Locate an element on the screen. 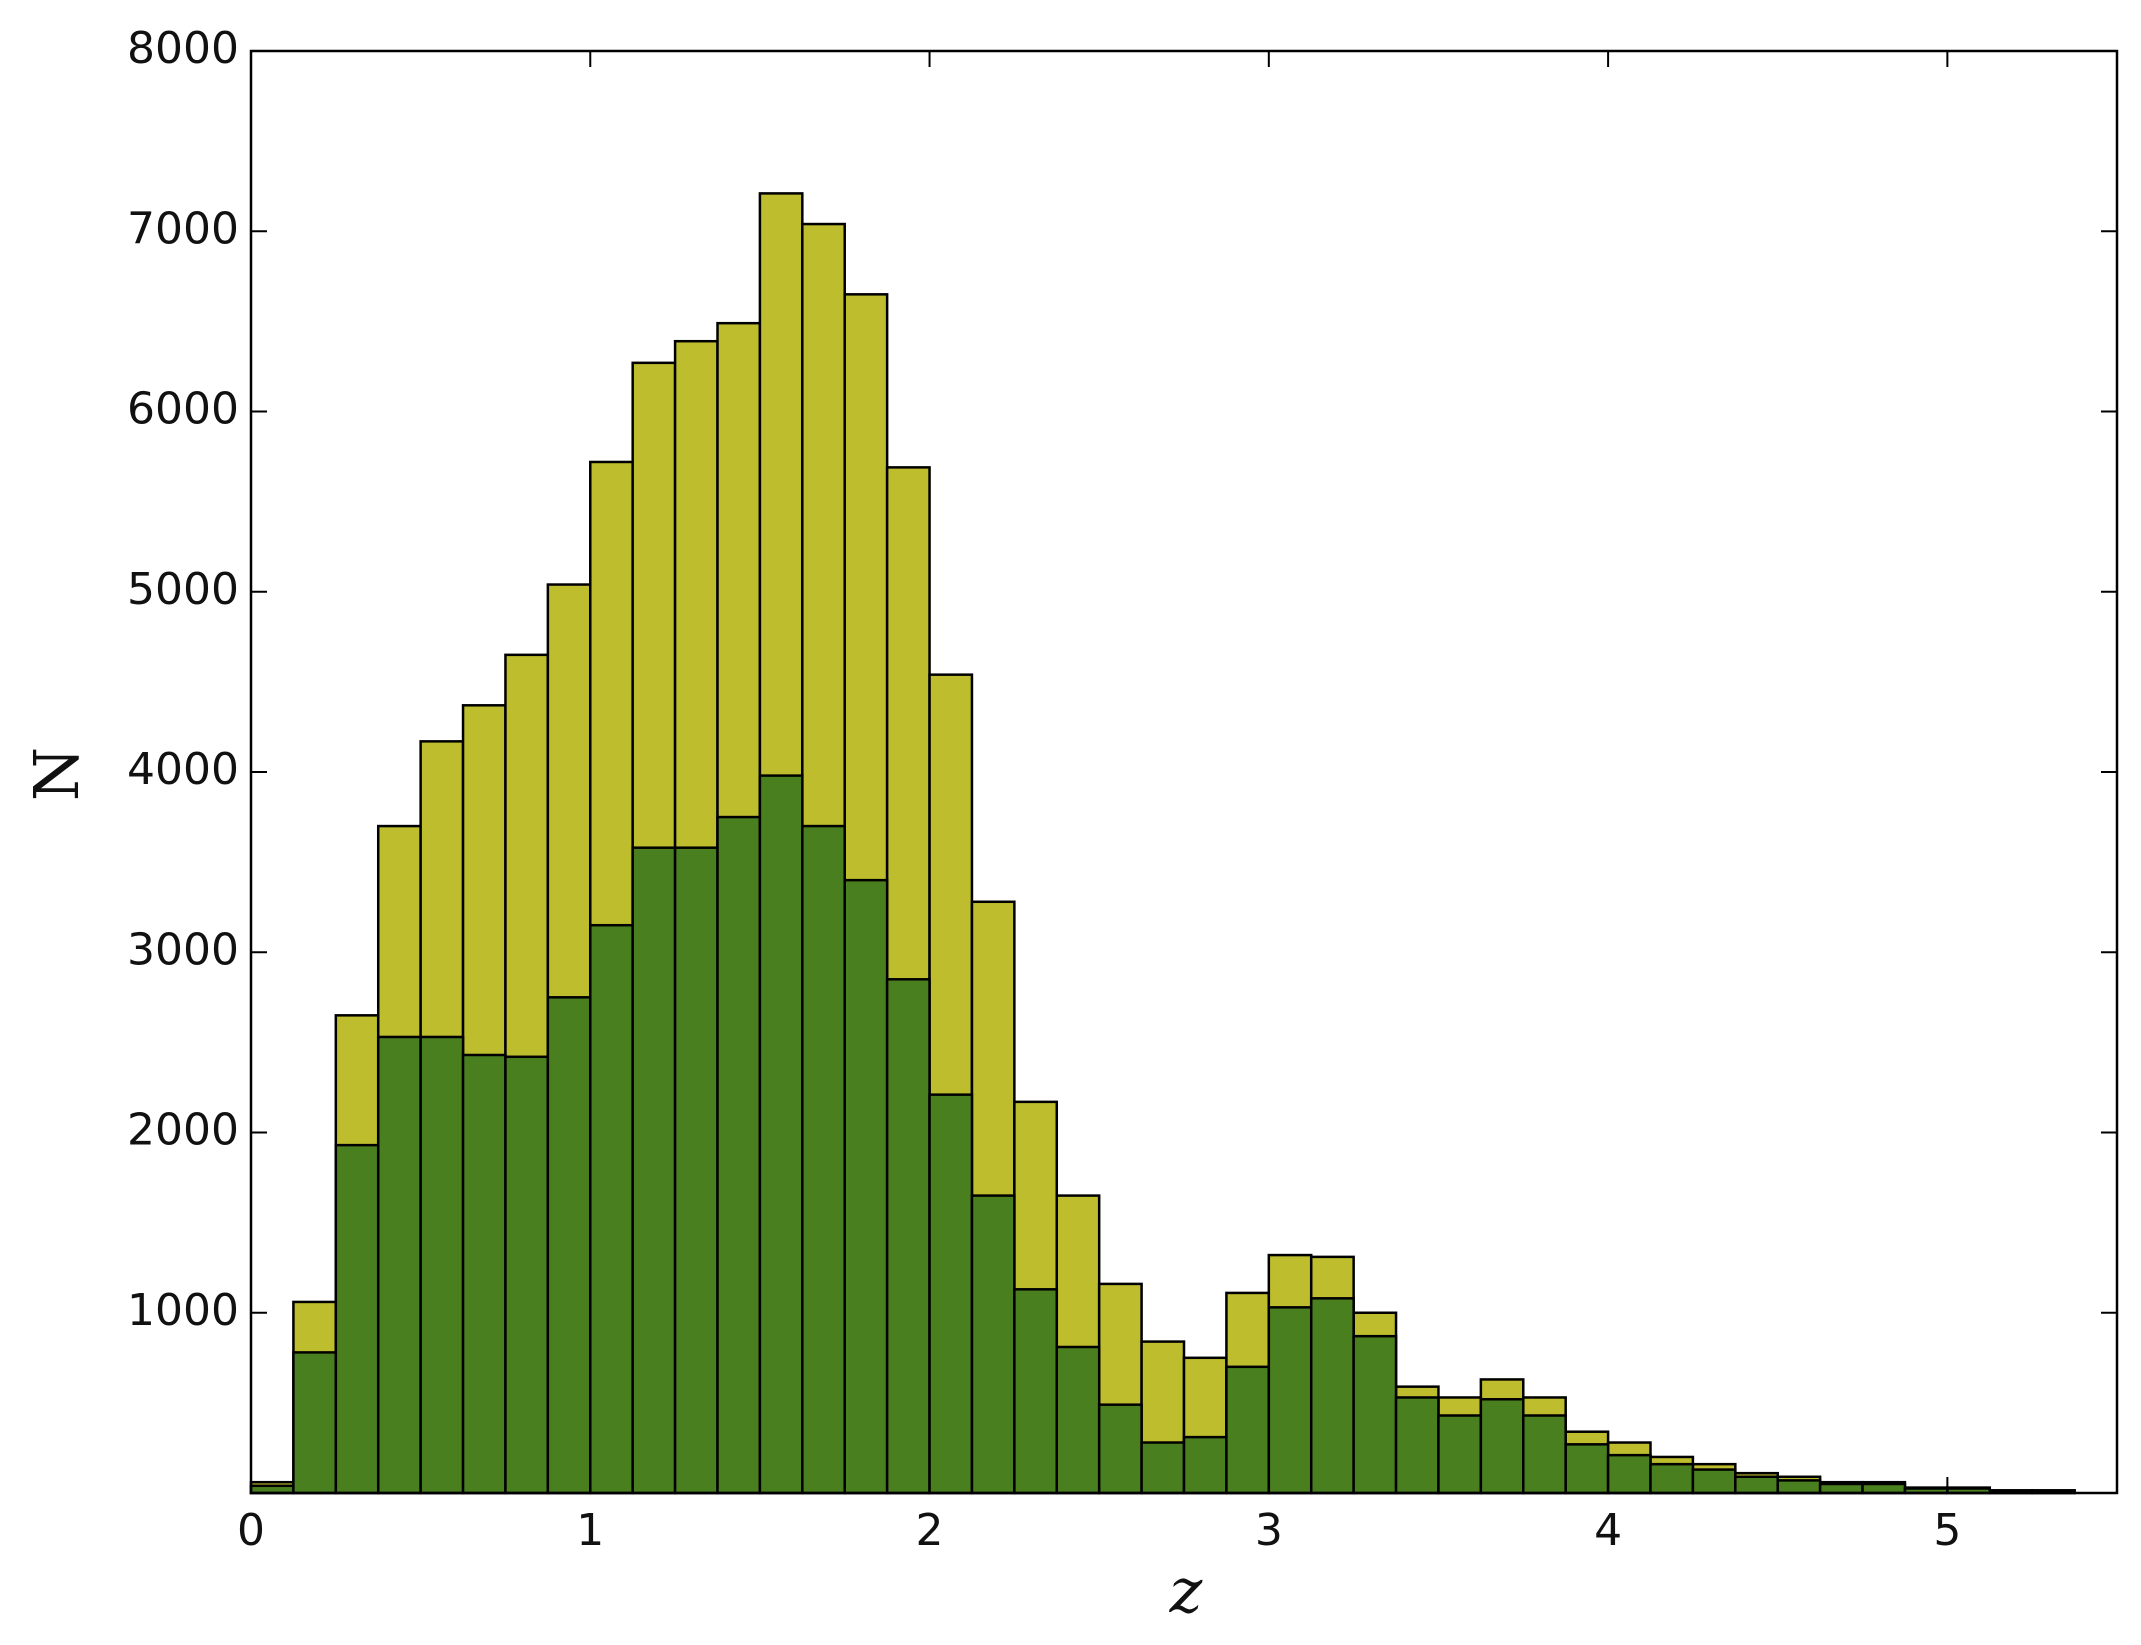 The height and width of the screenshot is (1645, 2141). x-tick-label: 0 is located at coordinates (251, 1530).